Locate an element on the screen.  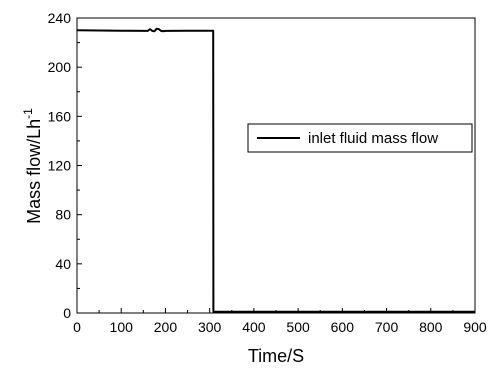
x-tick-label-600: 600 is located at coordinates (343, 327).